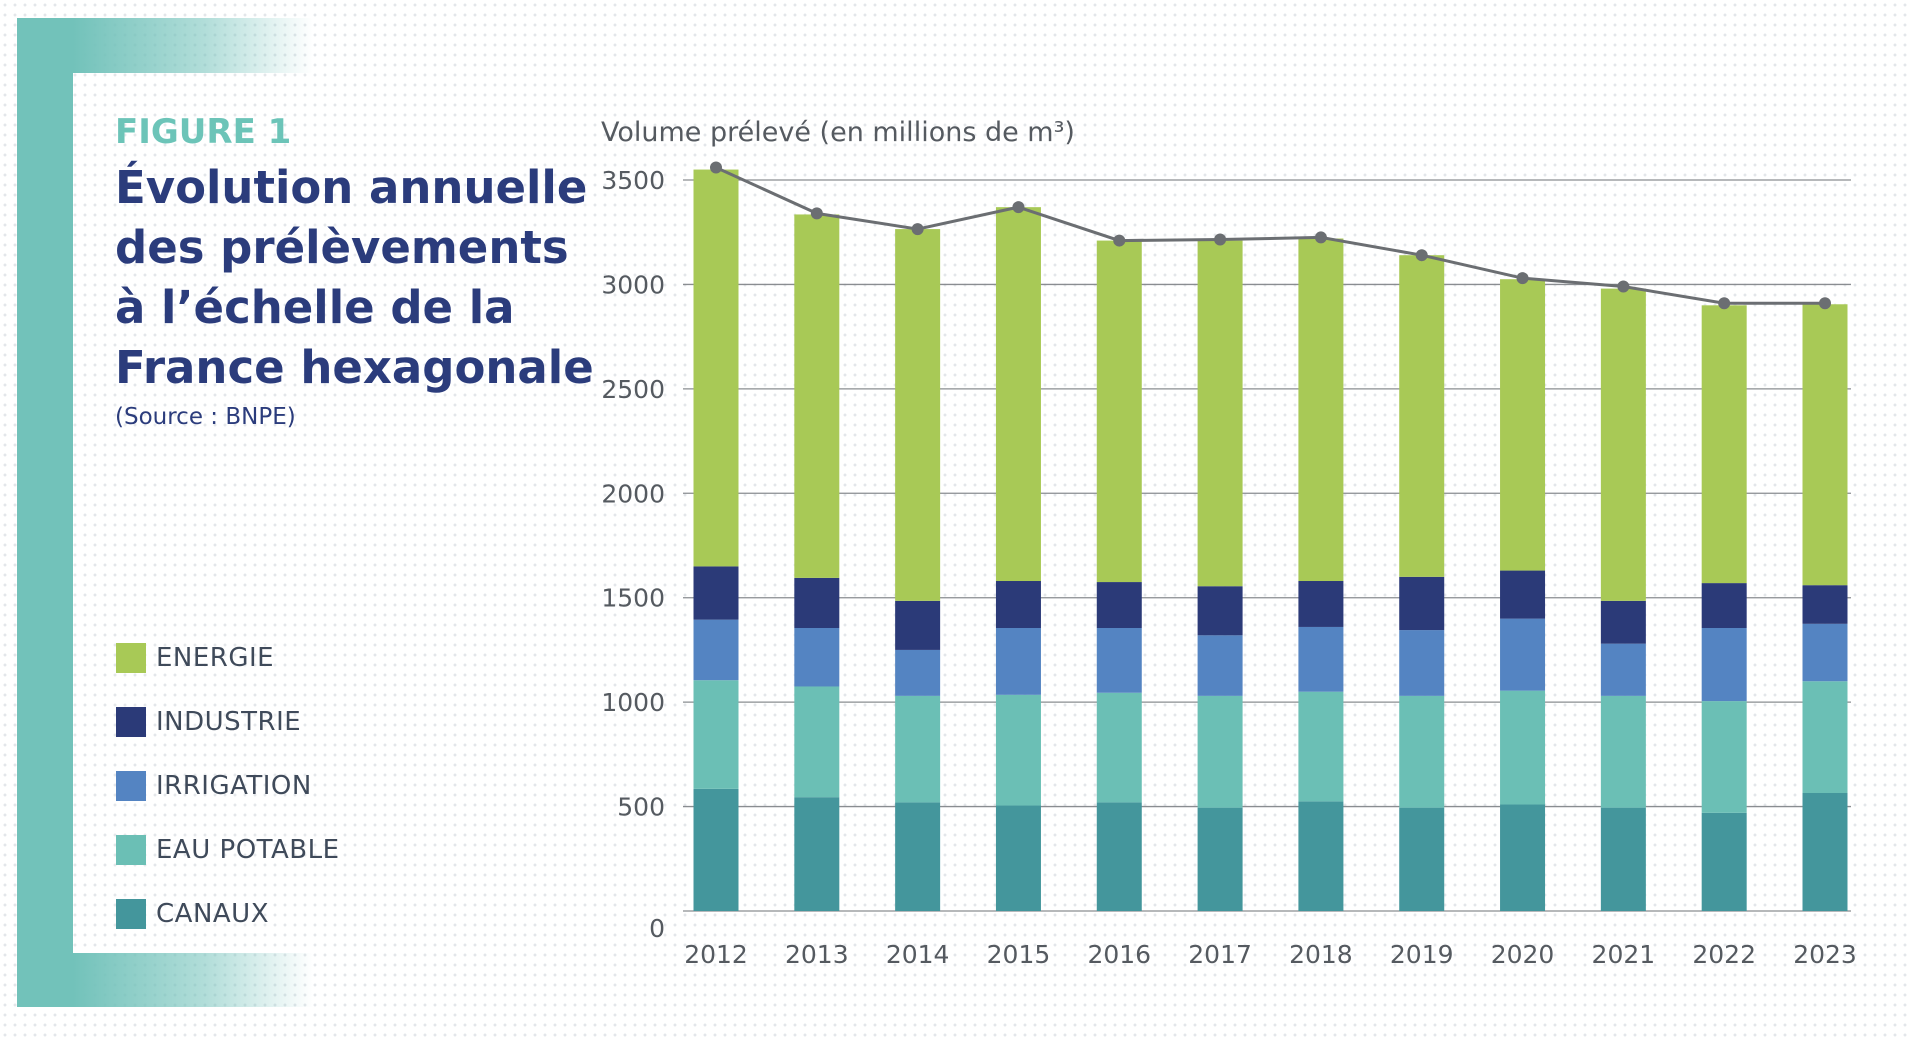 This screenshot has width=1912, height=1038. Describe the element at coordinates (1422, 416) in the screenshot. I see `bar-energie-2019` at that location.